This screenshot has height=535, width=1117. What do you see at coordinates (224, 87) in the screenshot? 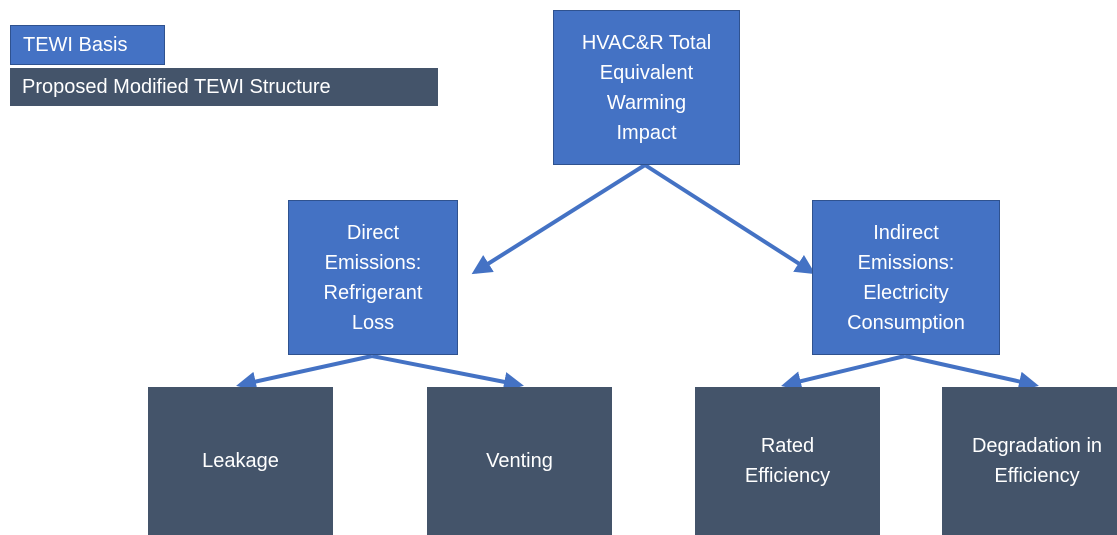
I see `legend-item: Proposed Modified TEWI Structure` at bounding box center [224, 87].